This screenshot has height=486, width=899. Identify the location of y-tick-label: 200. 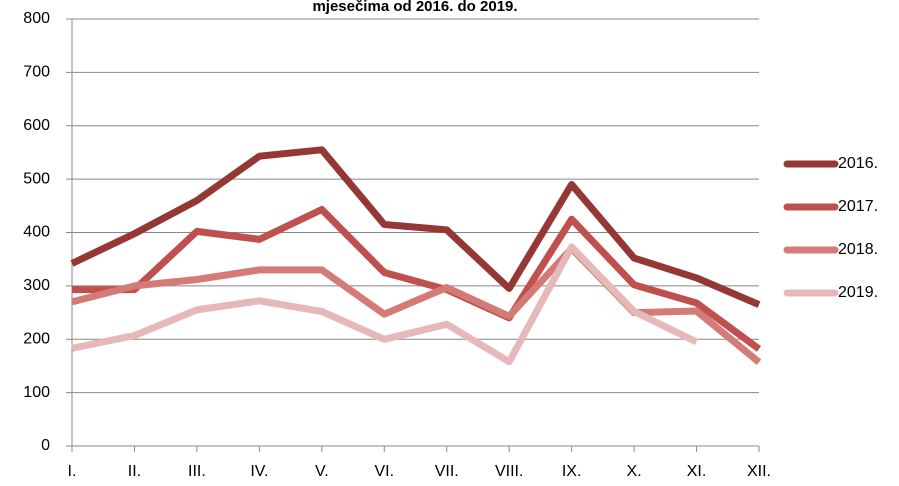
(36, 338).